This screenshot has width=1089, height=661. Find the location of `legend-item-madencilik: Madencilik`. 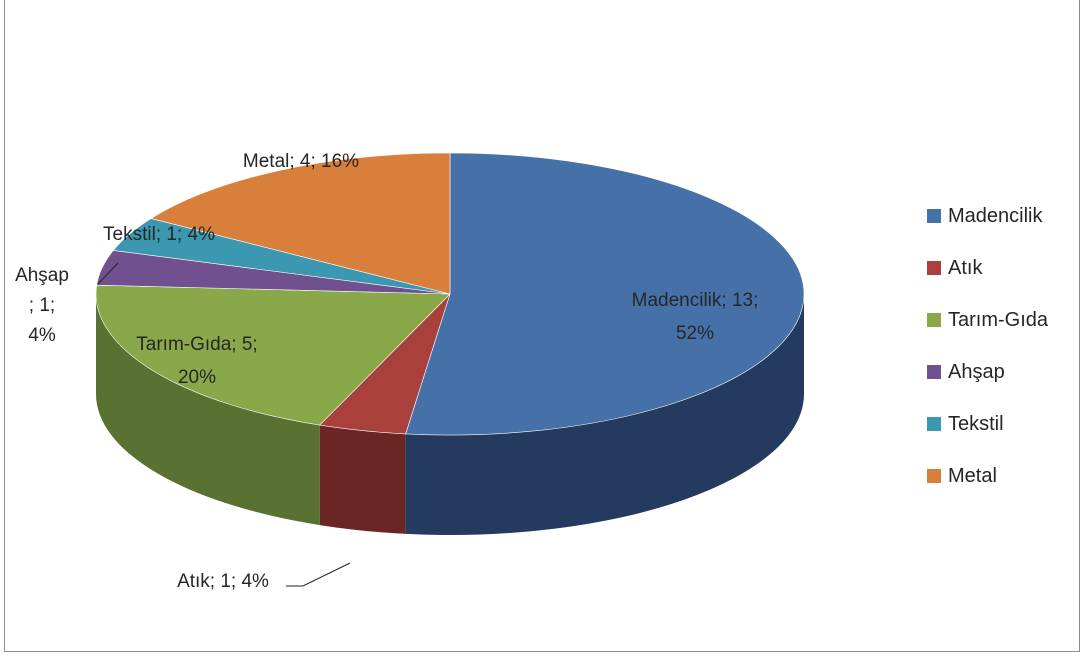

legend-item-madencilik: Madencilik is located at coordinates (987, 216).